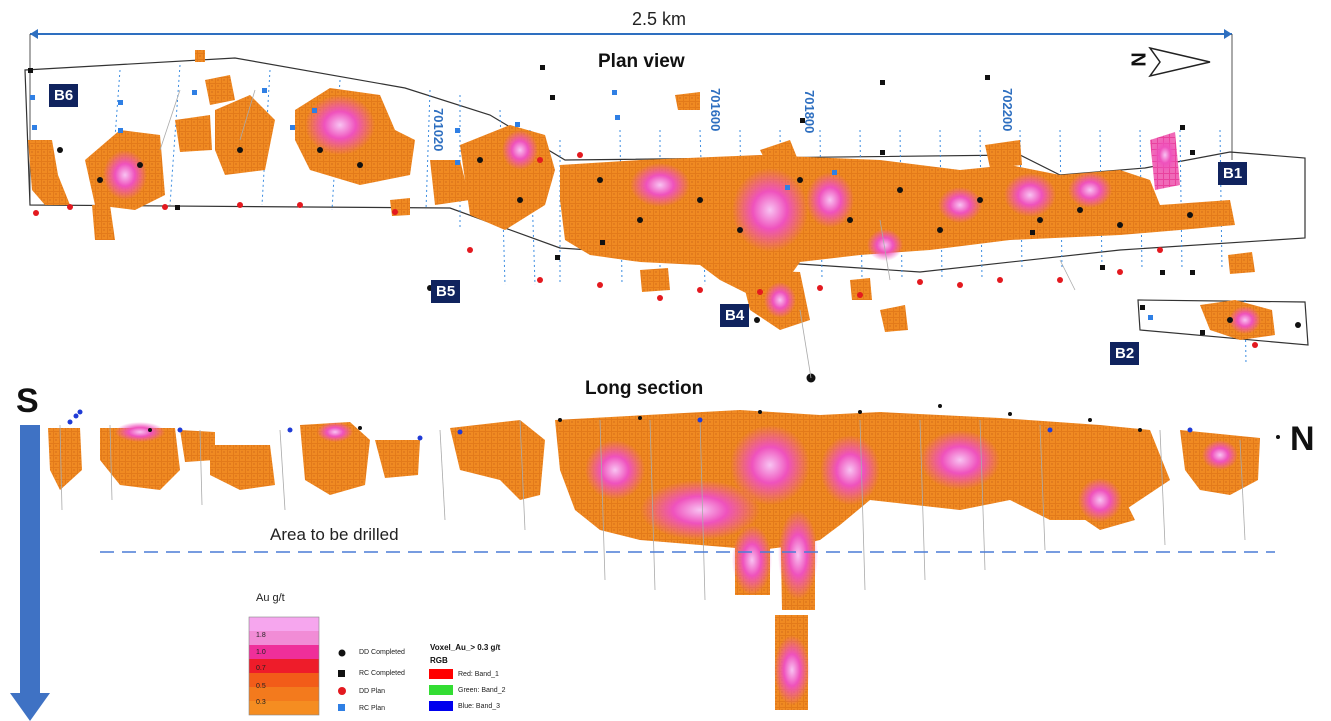 The width and height of the screenshot is (1331, 721). I want to click on depth-arrow-icon, so click(30, 573).